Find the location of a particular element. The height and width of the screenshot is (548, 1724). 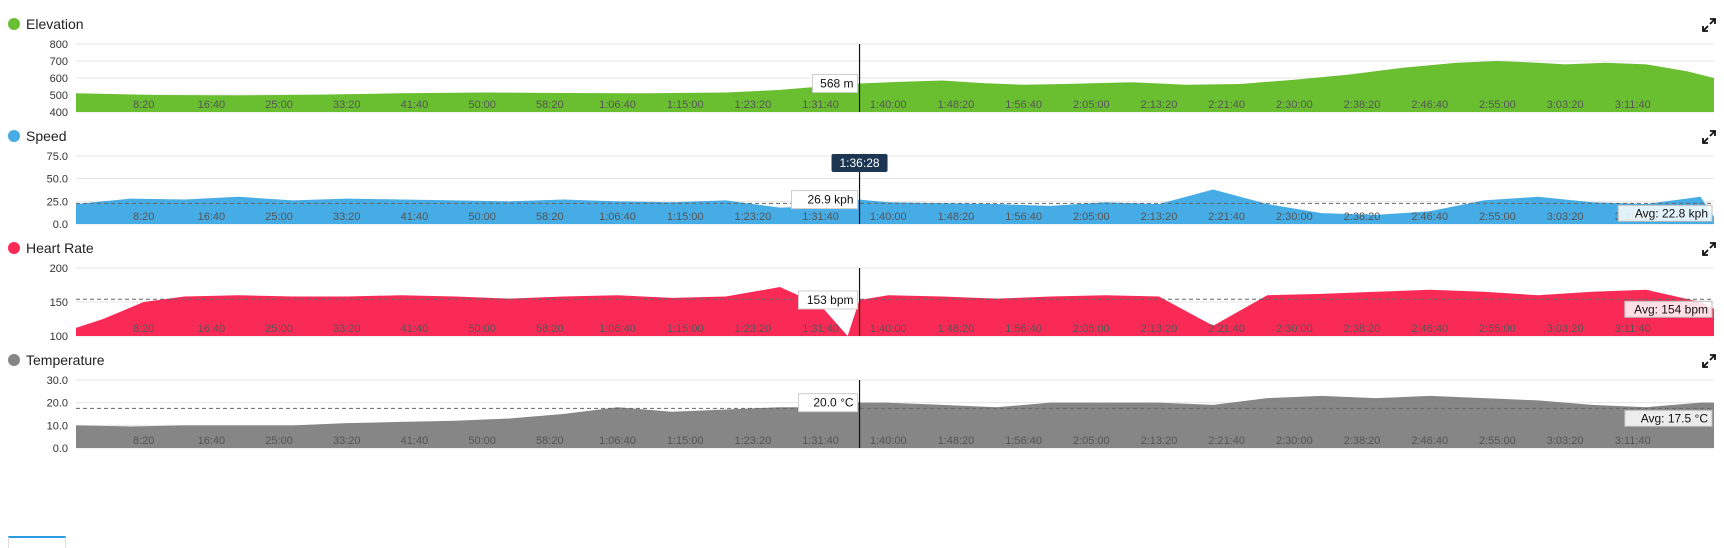

panel-header: Heart Rate is located at coordinates (51, 248).